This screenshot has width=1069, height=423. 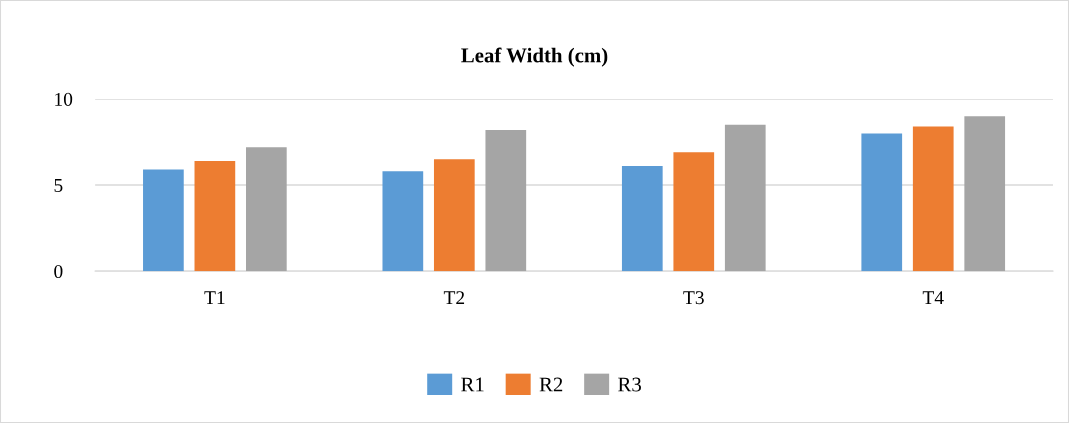 What do you see at coordinates (629, 384) in the screenshot?
I see `legend-label: R3` at bounding box center [629, 384].